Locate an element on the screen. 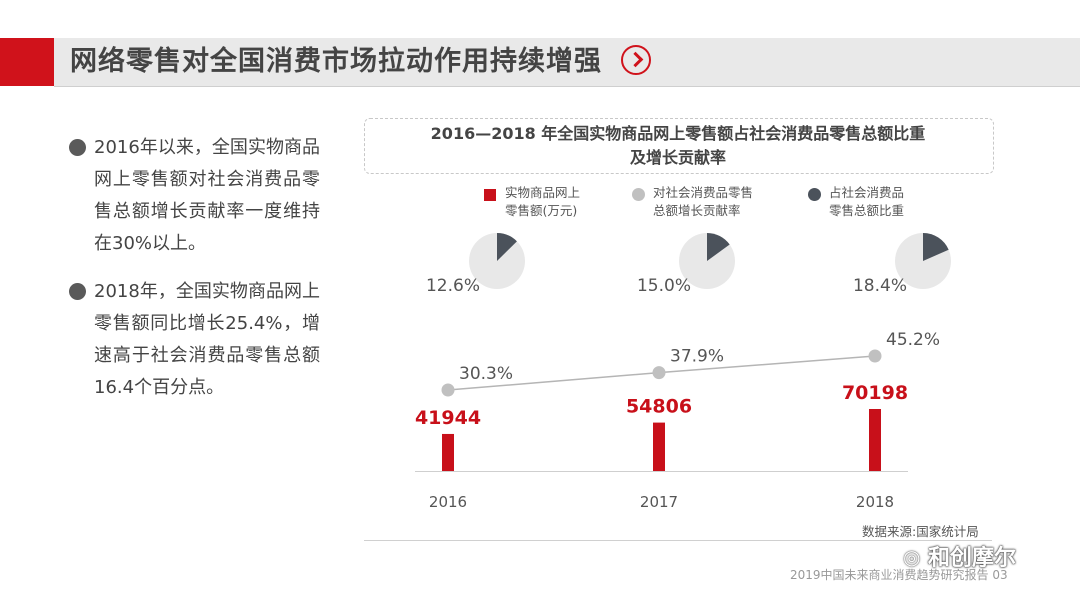  title-accent-block is located at coordinates (27, 62).